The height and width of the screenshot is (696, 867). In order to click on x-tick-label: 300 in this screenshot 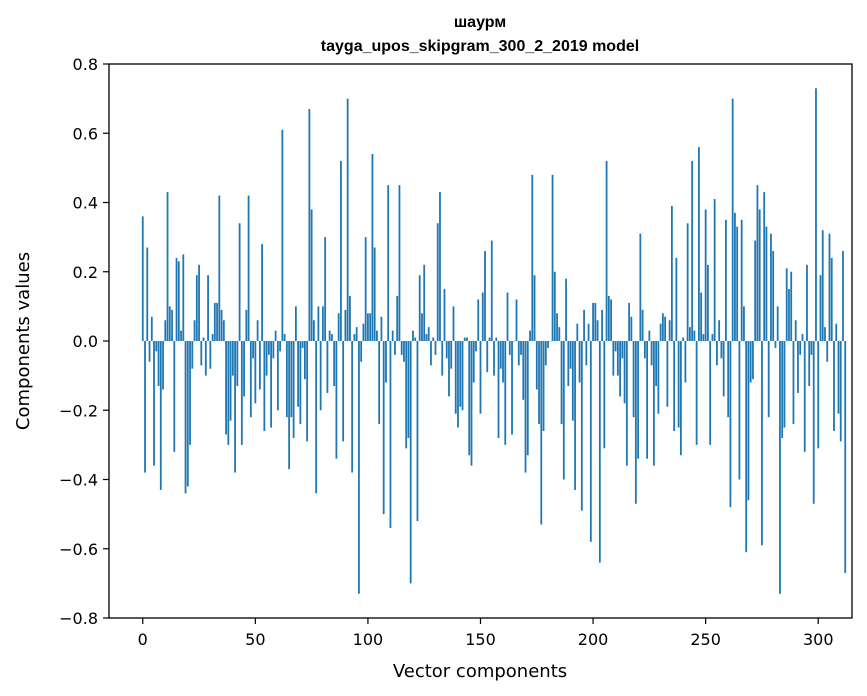, I will do `click(818, 639)`.